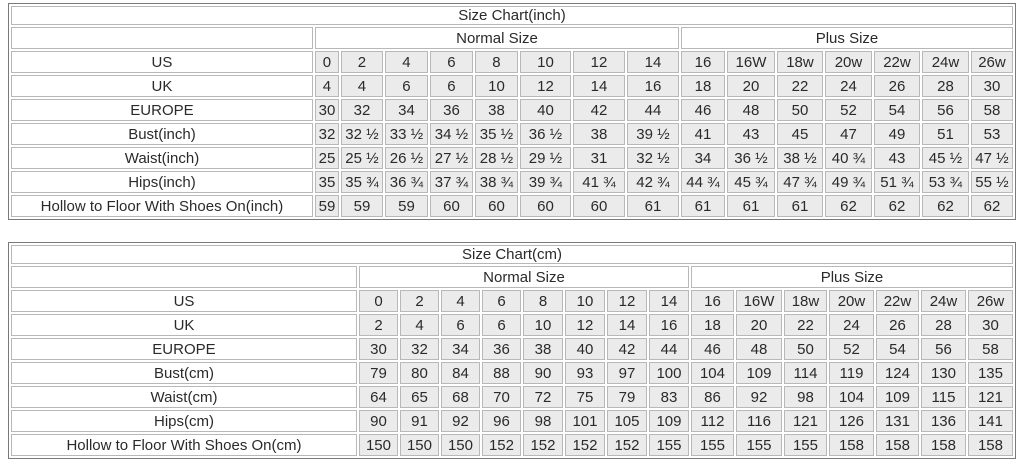 This screenshot has width=1024, height=463. Describe the element at coordinates (460, 397) in the screenshot. I see `size-value-cell: 68` at that location.